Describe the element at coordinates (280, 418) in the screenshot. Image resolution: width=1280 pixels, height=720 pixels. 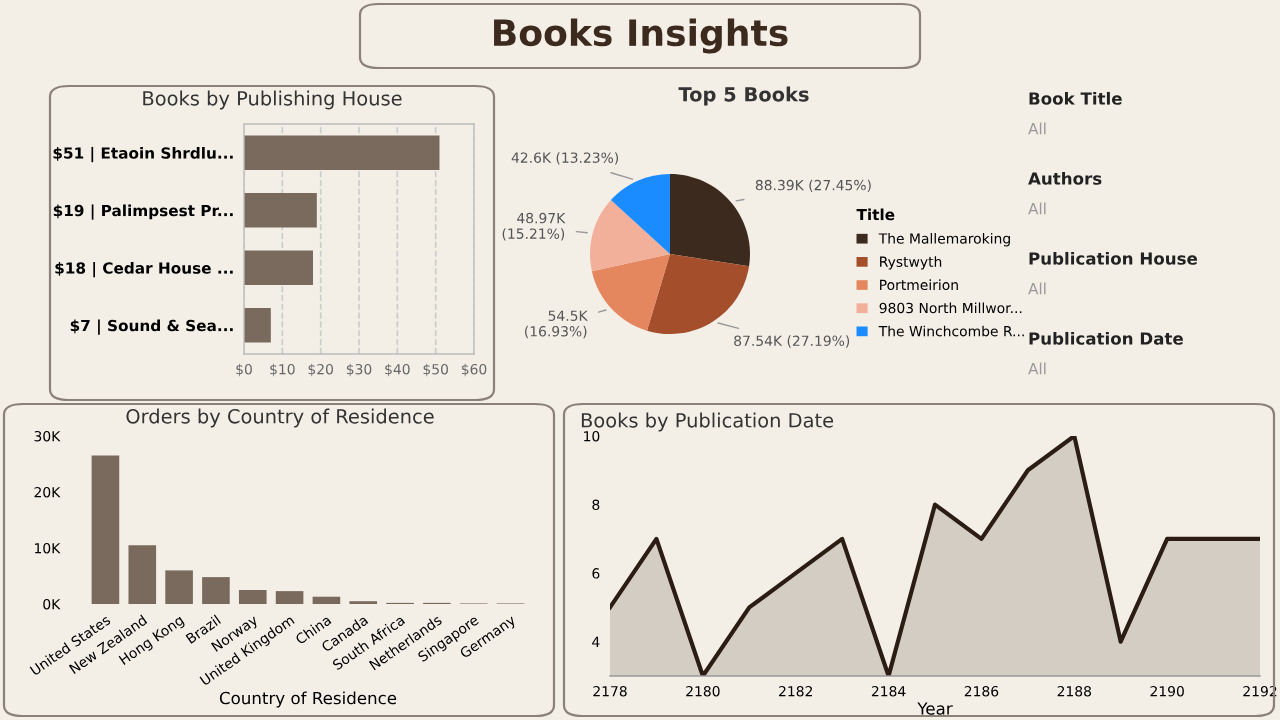
I see `chart-title: Orders by Country of Residence` at that location.